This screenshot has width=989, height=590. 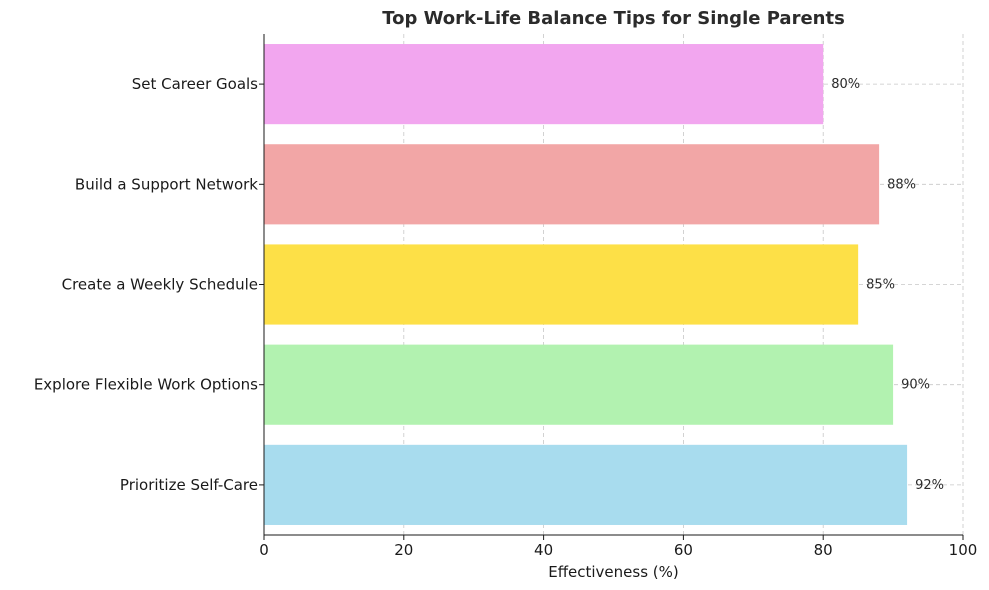 What do you see at coordinates (160, 285) in the screenshot?
I see `category-label: Create a Weekly Schedule` at bounding box center [160, 285].